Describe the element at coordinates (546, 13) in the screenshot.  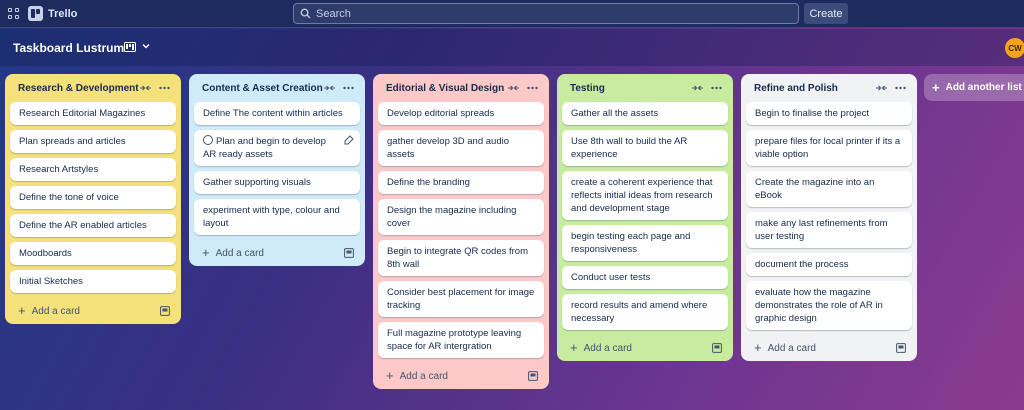
I see `search-input: Search` at that location.